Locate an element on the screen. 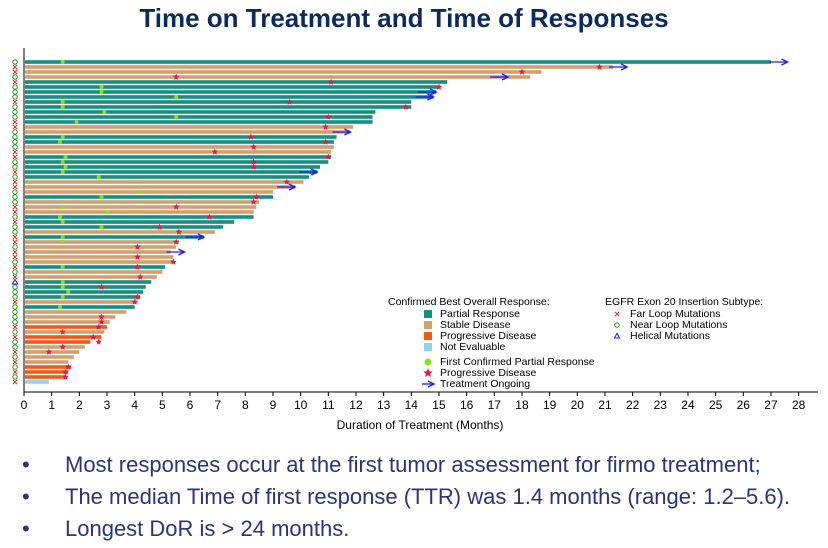 Image resolution: width=828 pixels, height=548 pixels. x-tick-label: 0 is located at coordinates (24, 405).